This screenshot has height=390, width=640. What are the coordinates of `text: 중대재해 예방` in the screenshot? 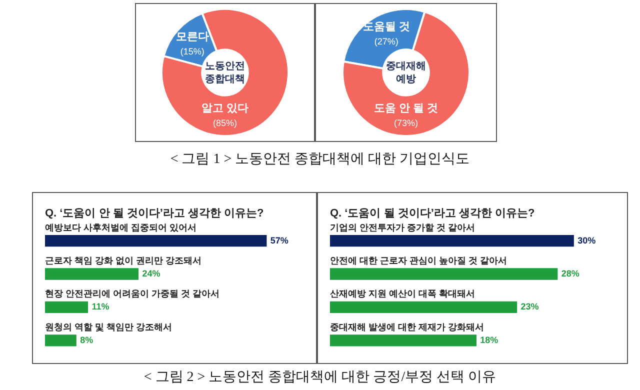 It's located at (406, 72).